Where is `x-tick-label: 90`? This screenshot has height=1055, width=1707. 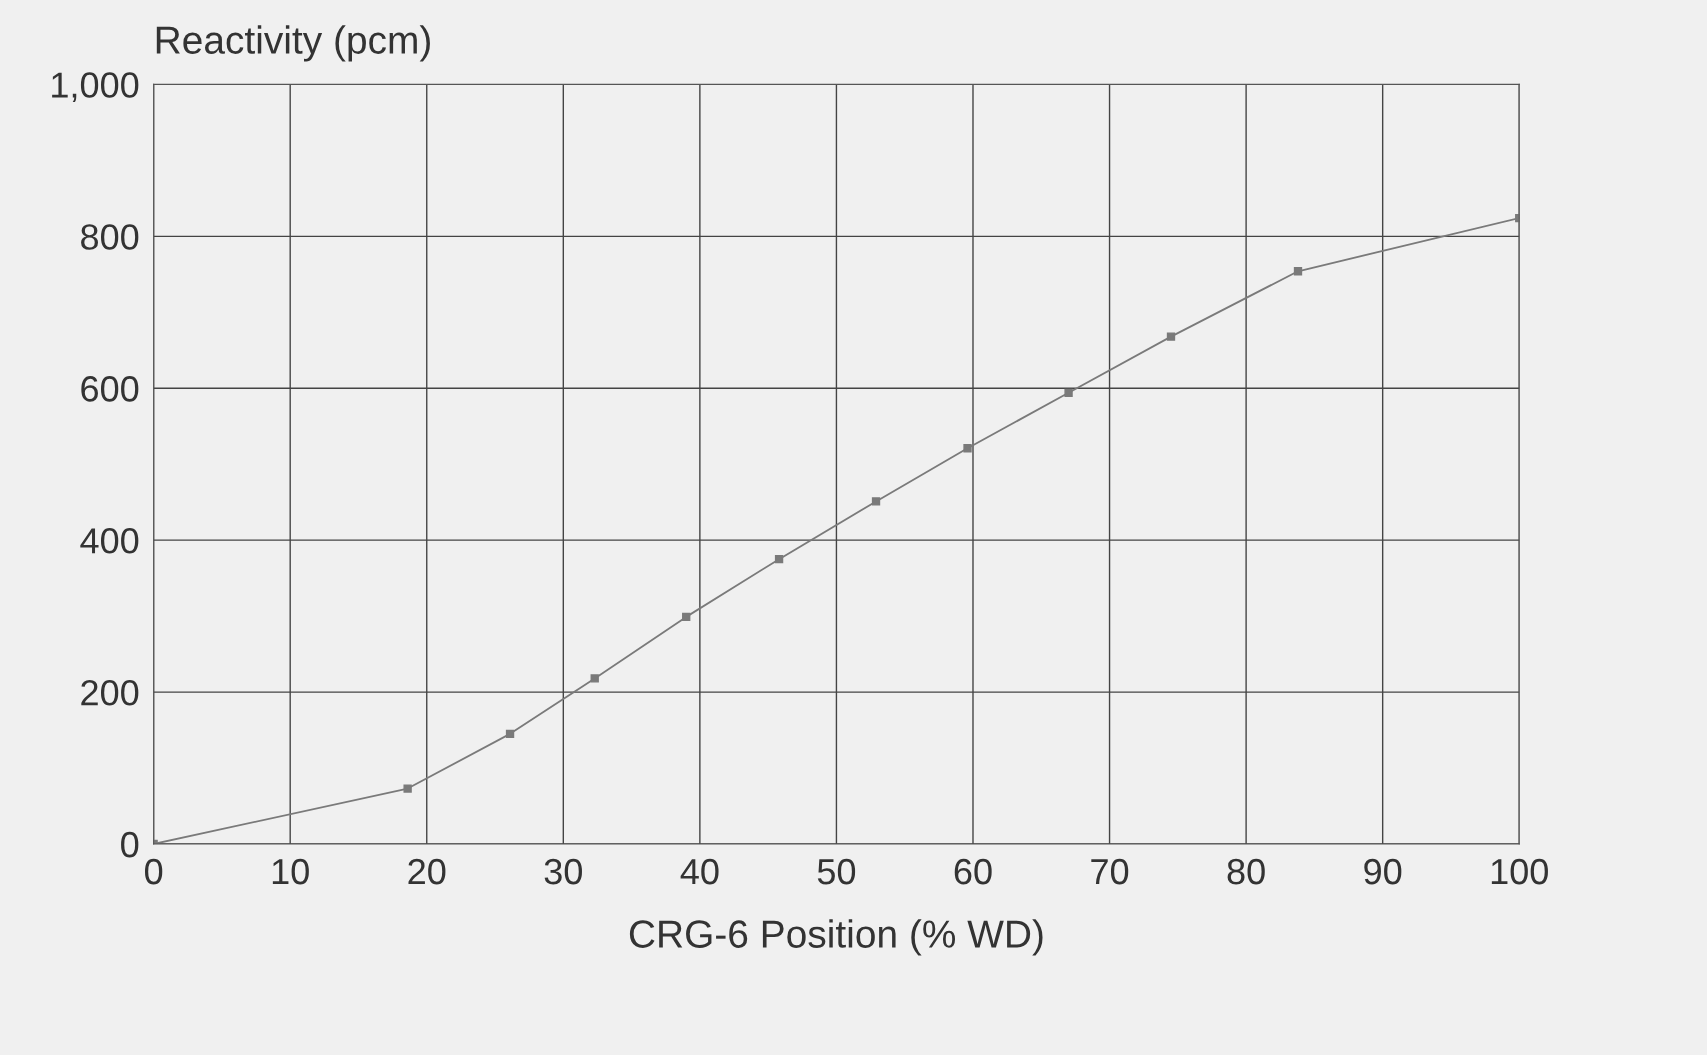 x-tick-label: 90 is located at coordinates (1383, 871).